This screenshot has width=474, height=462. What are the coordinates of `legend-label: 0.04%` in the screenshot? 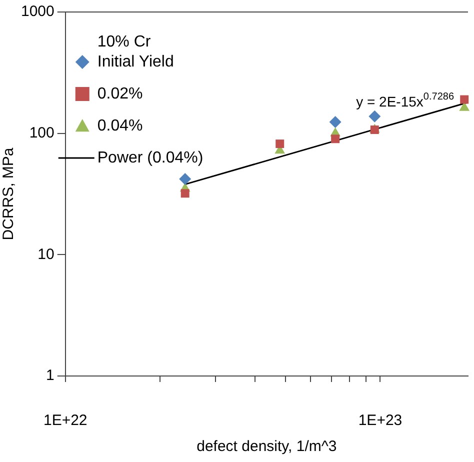 It's located at (120, 125).